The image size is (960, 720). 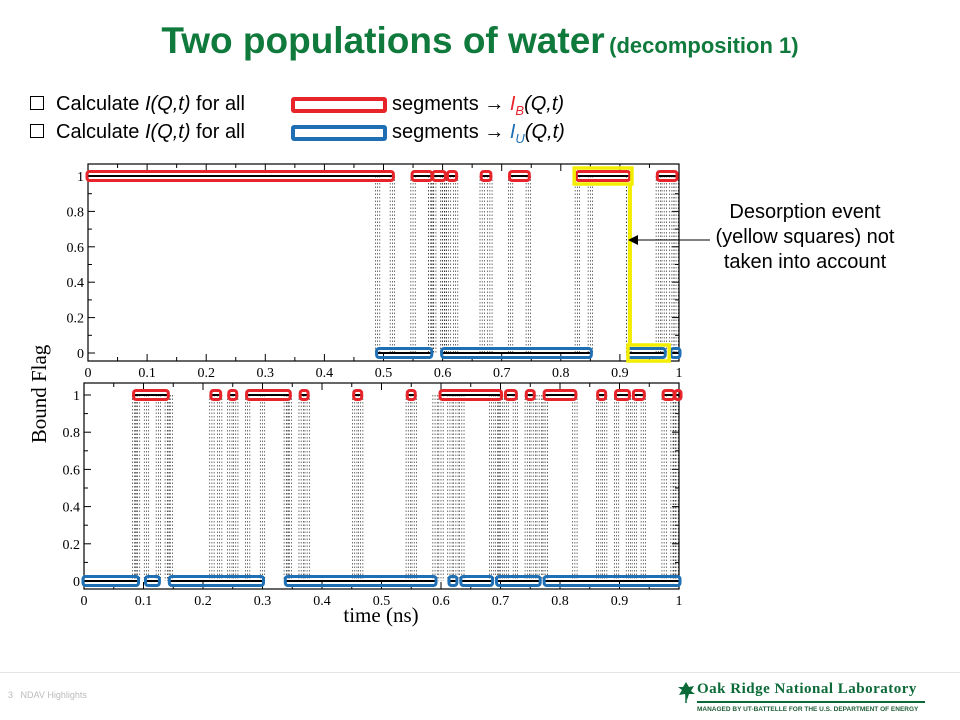 I want to click on ornl-logo-rule, so click(x=811, y=702).